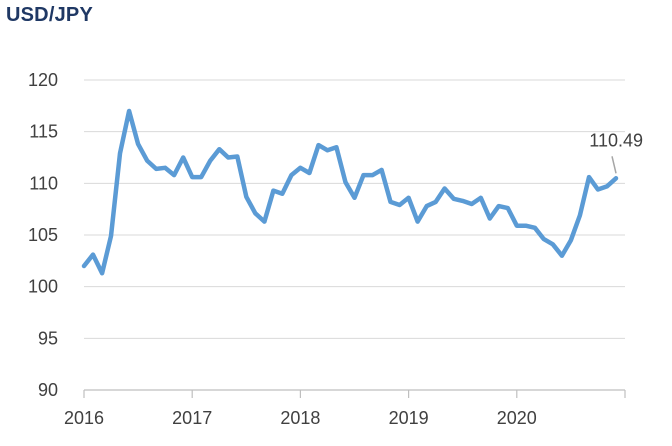  What do you see at coordinates (616, 152) in the screenshot?
I see `annotations: 110.49` at bounding box center [616, 152].